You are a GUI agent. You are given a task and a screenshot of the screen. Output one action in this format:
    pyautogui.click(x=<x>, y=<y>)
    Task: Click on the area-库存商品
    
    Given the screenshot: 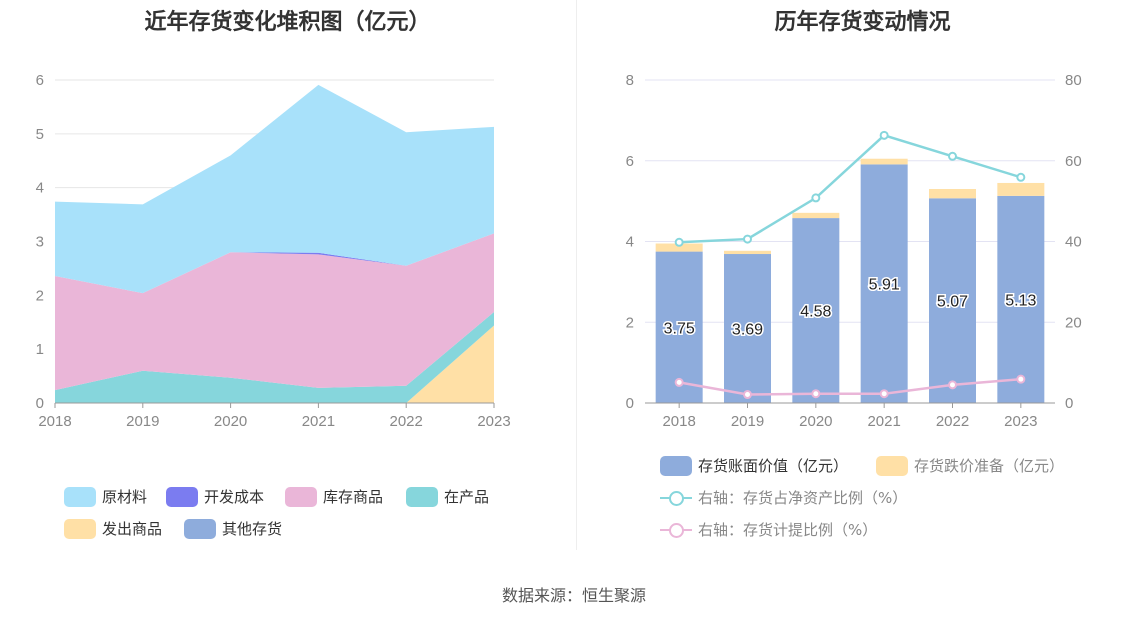 What is the action you would take?
    pyautogui.click(x=274, y=312)
    